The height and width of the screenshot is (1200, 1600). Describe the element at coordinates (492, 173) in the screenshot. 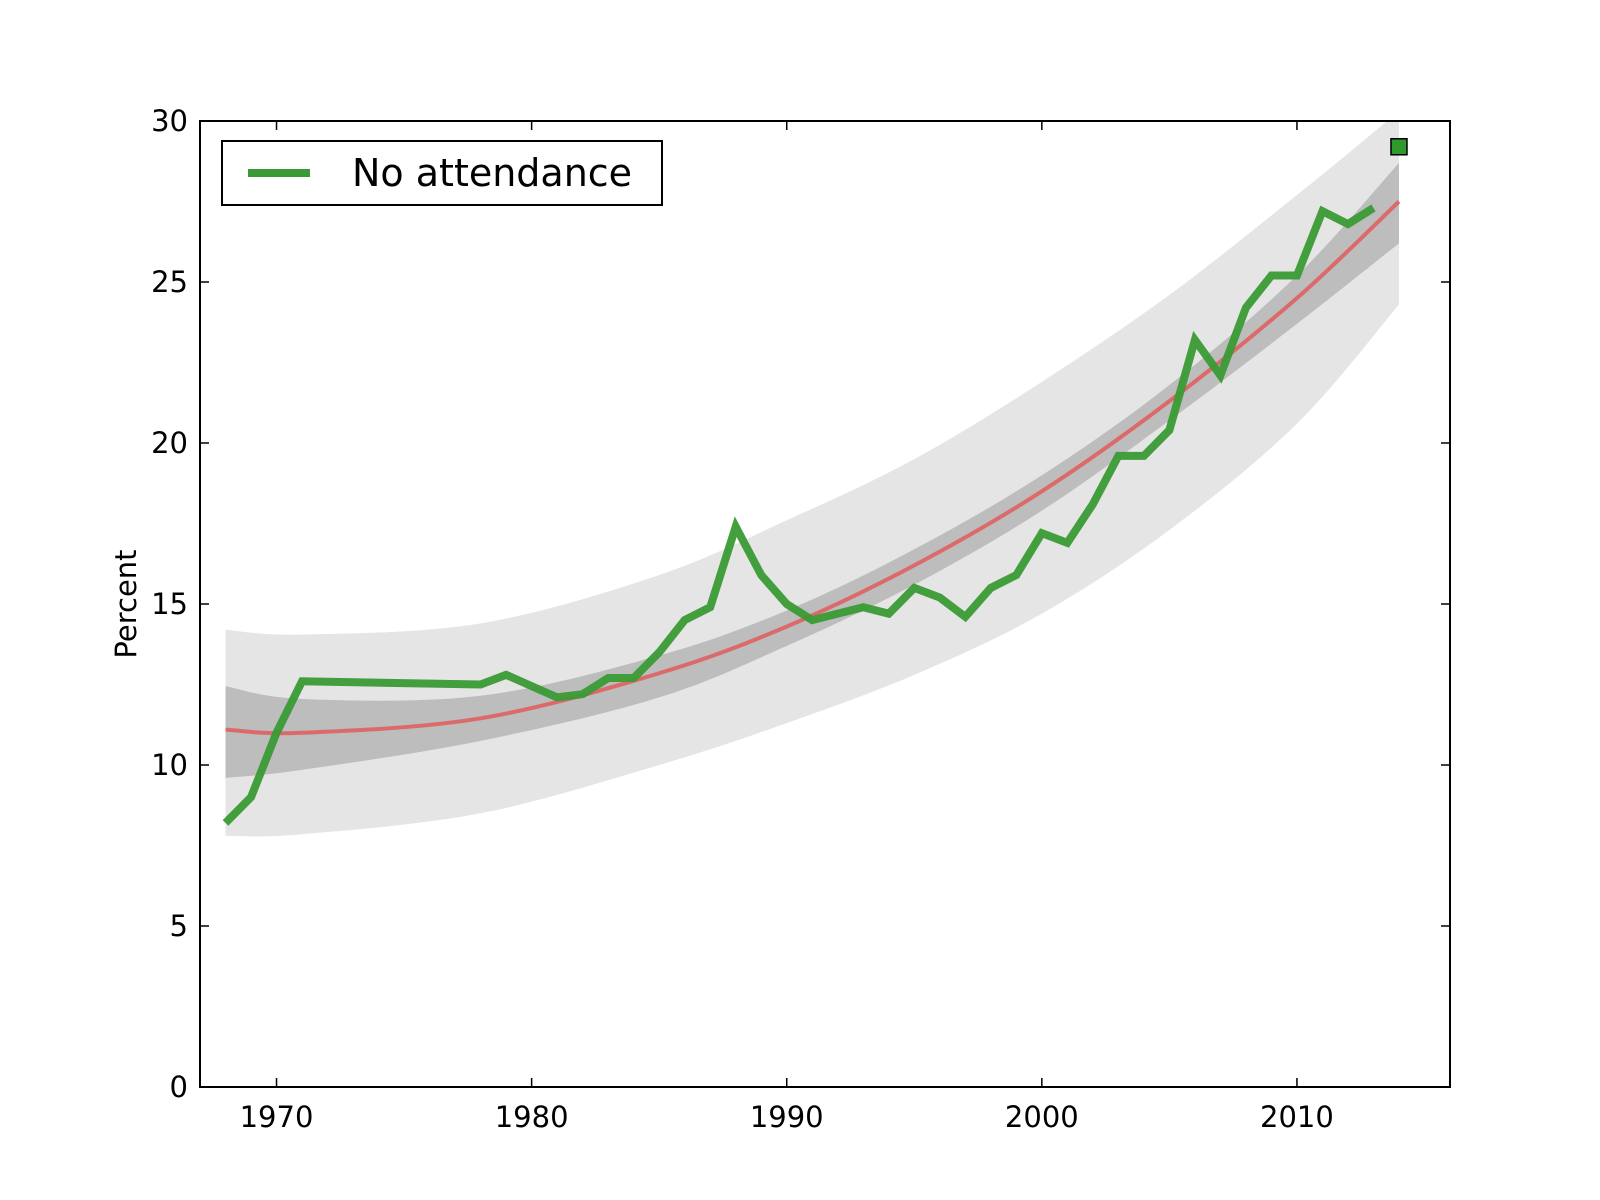

I see `legend-label-no-attendance: No attendance` at that location.